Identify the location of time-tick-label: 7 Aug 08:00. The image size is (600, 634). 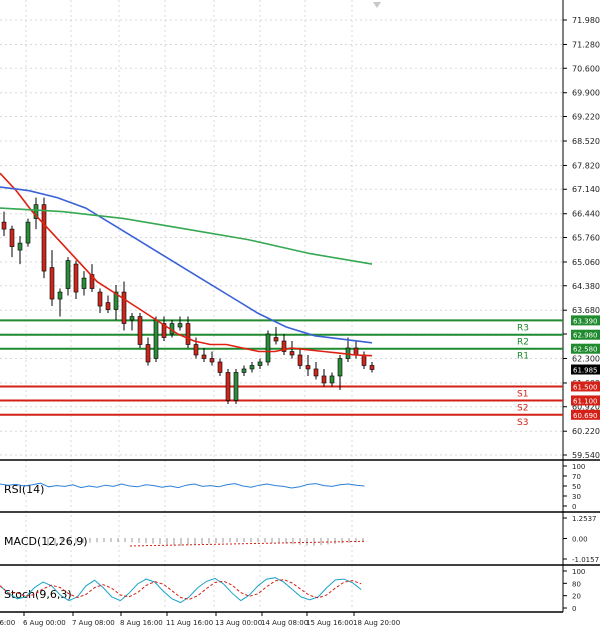
(93, 623).